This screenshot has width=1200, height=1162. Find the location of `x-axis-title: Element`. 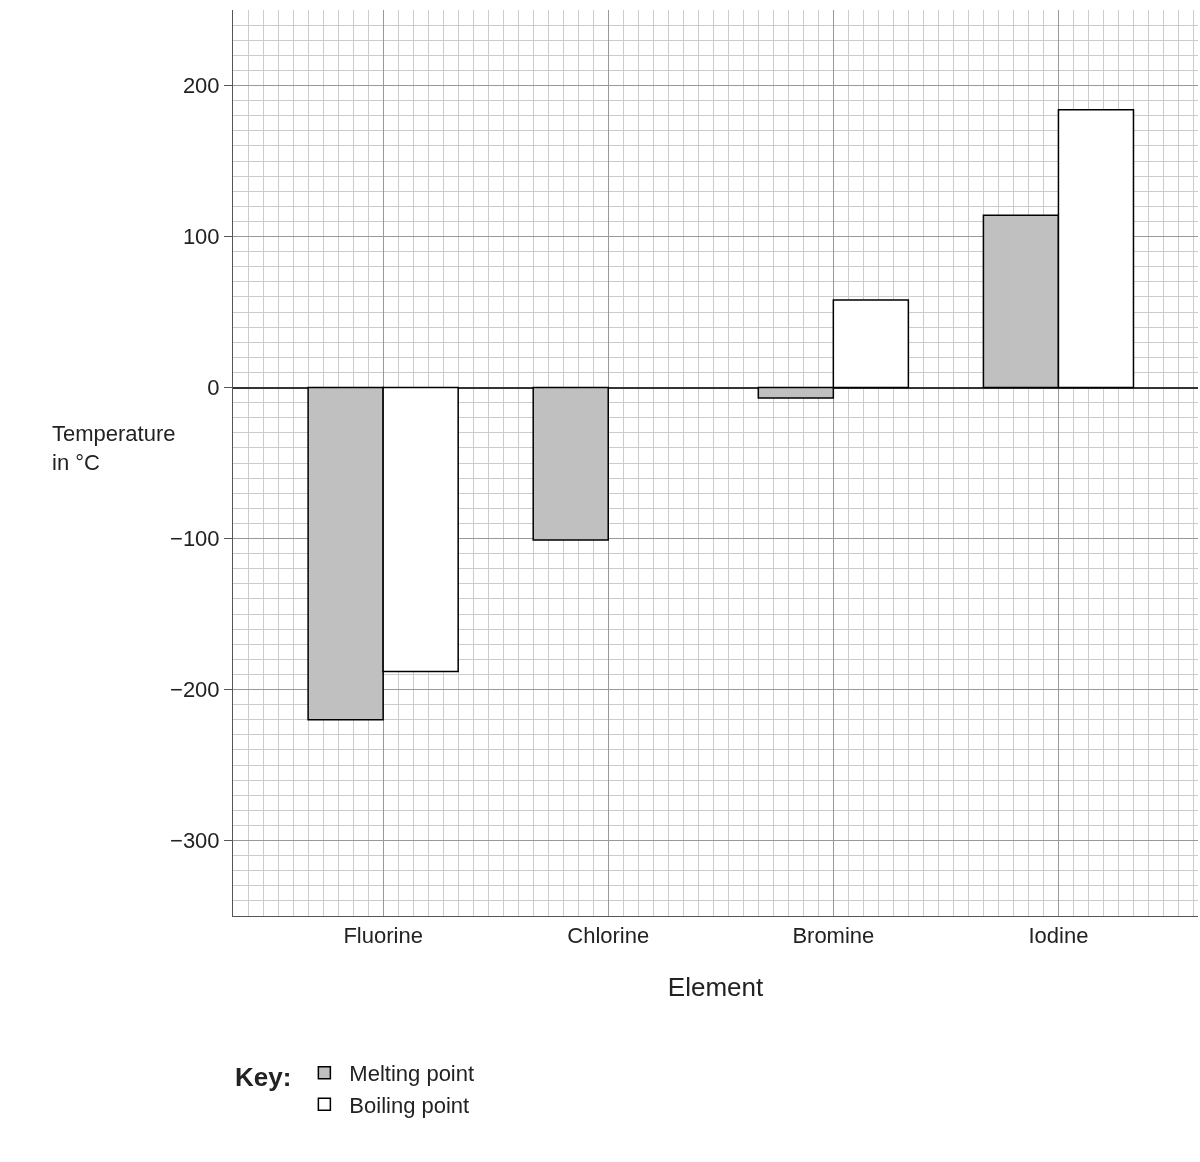

x-axis-title: Element is located at coordinates (715, 987).